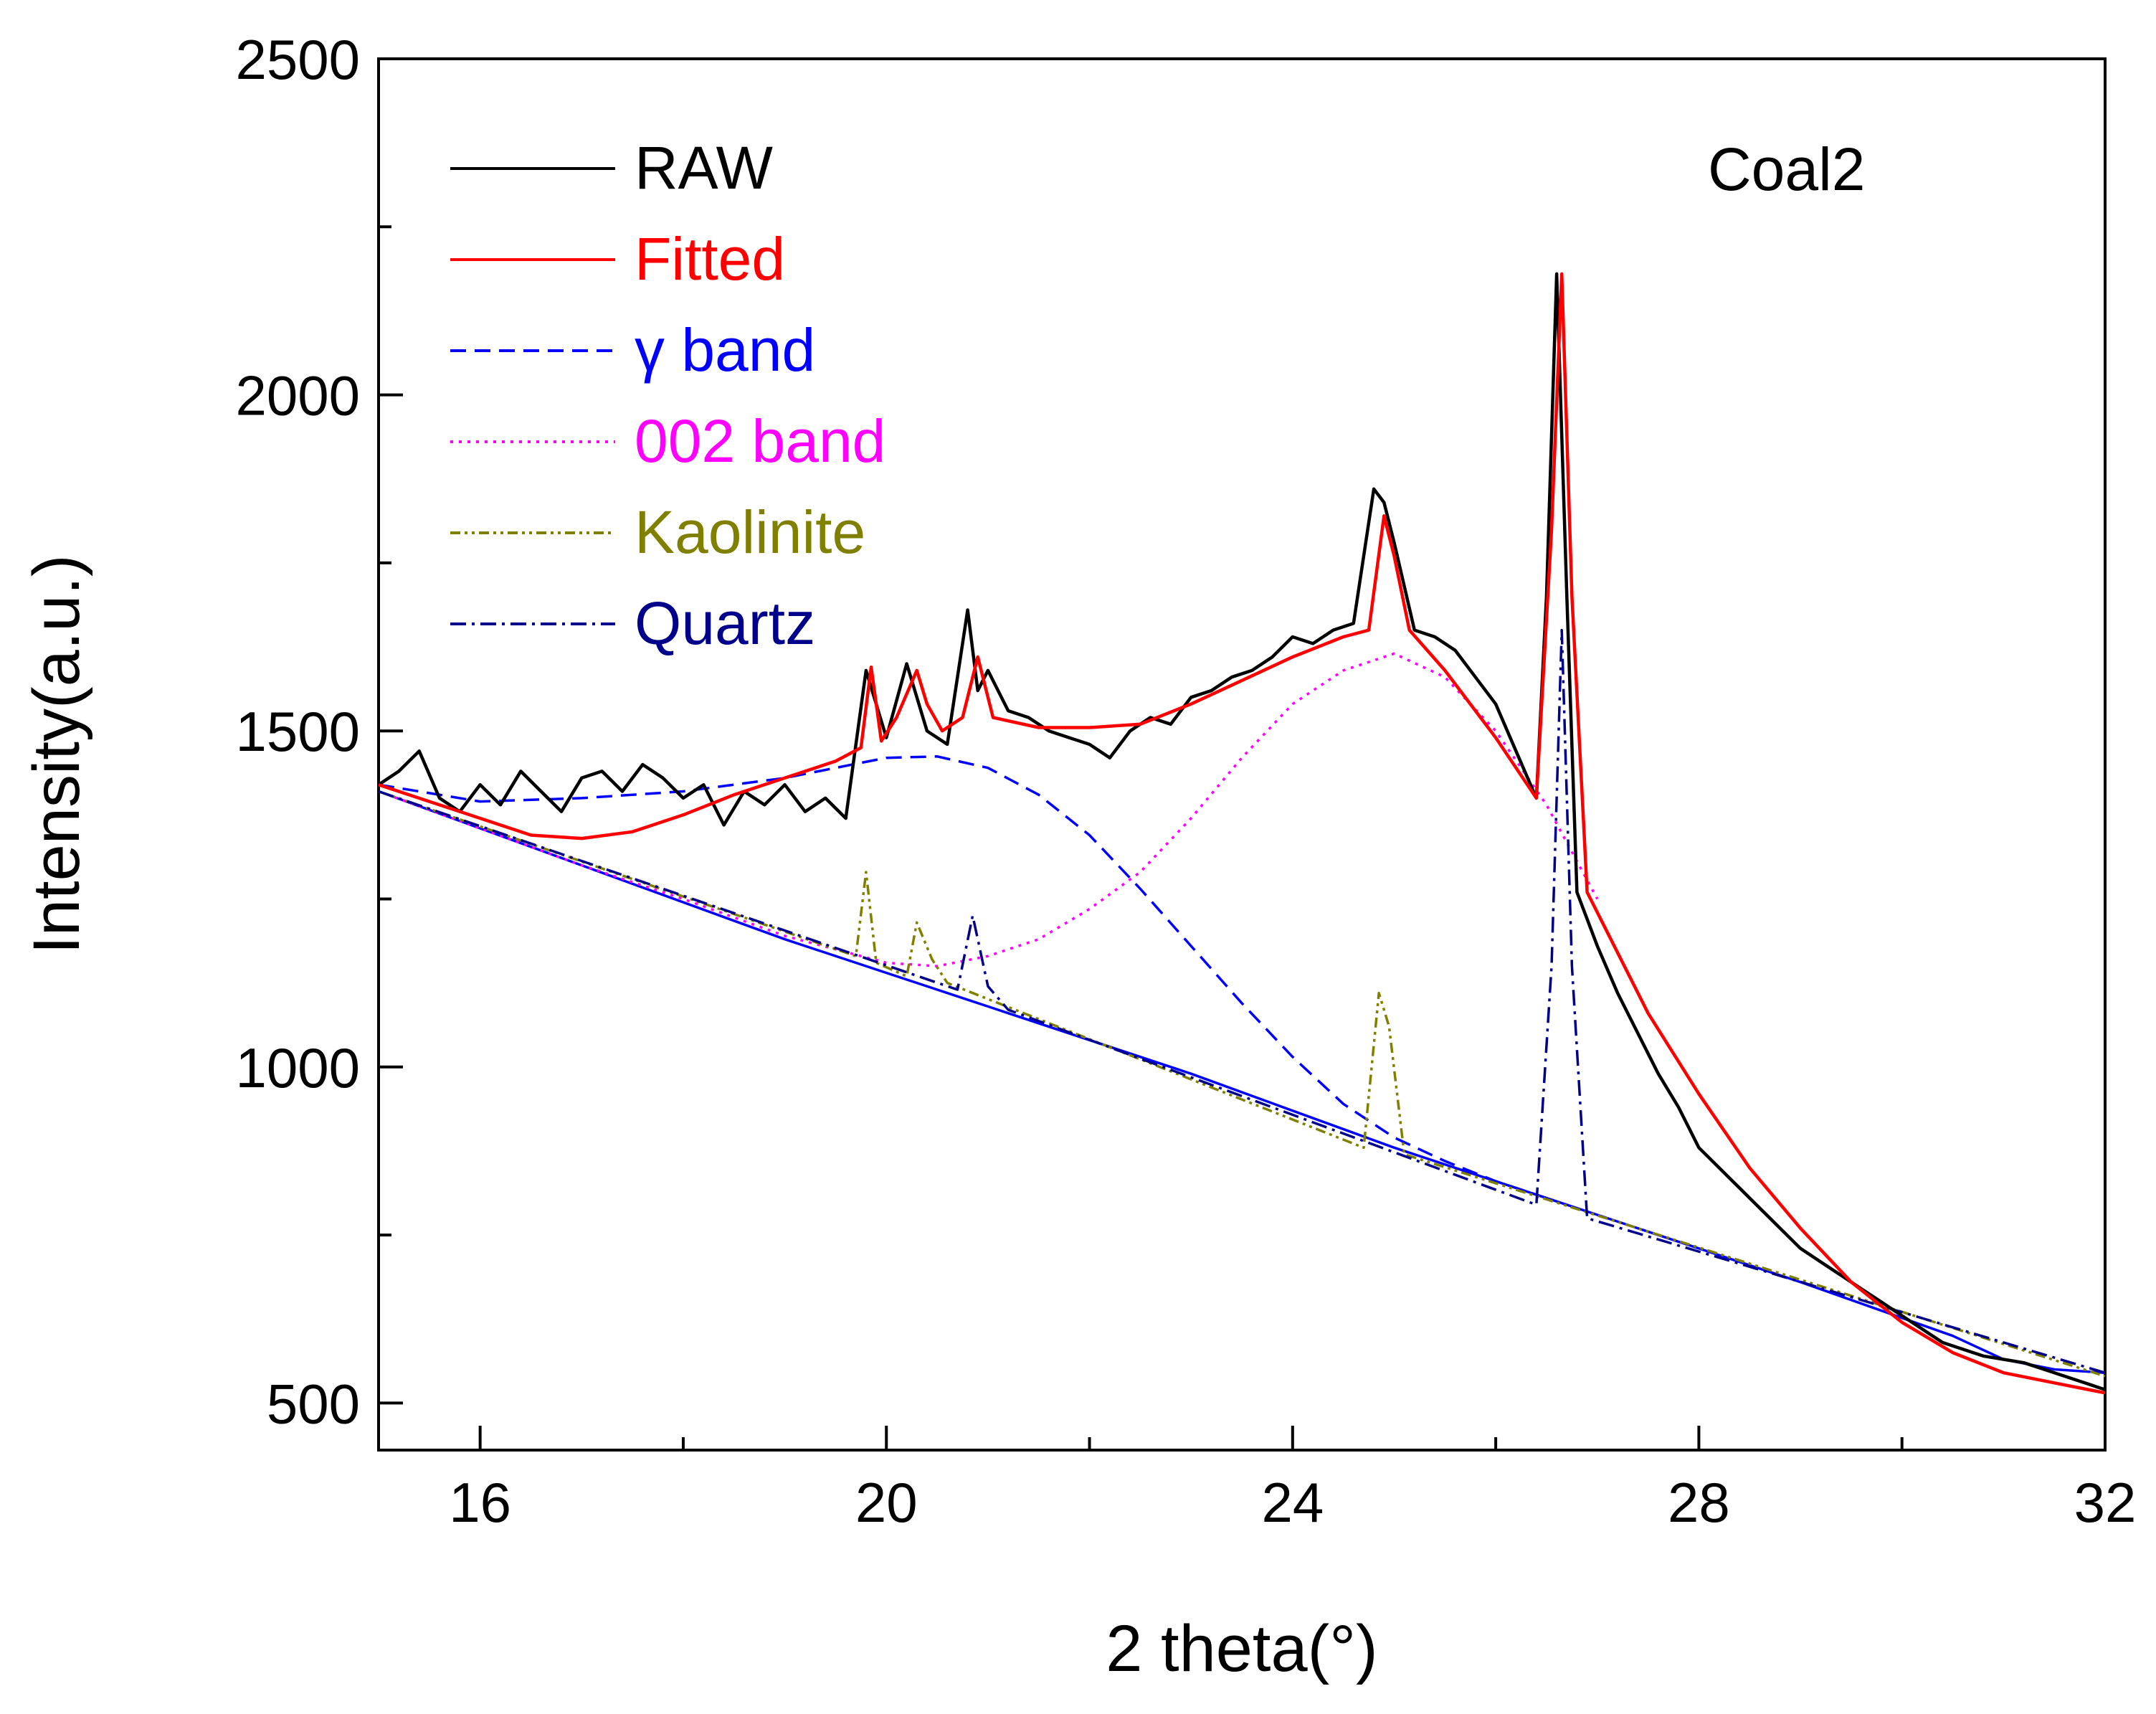 This screenshot has height=1714, width=2156. Describe the element at coordinates (1242, 1648) in the screenshot. I see `x-axis-title: 2 theta(°)` at that location.